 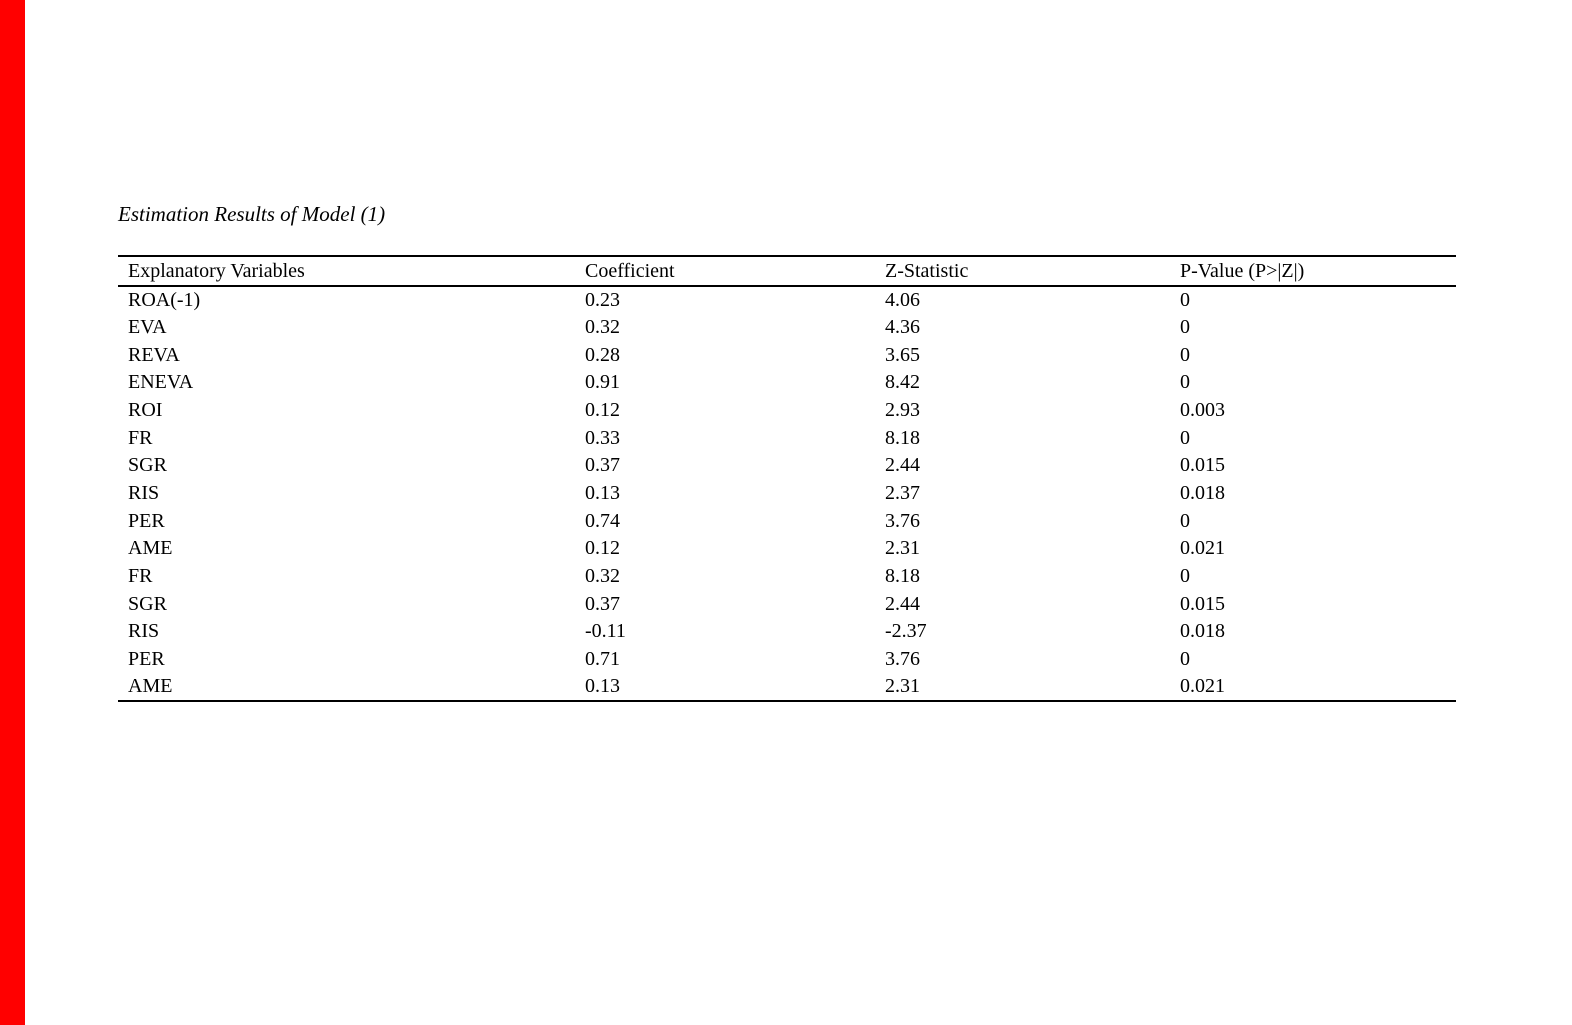 What do you see at coordinates (787, 632) in the screenshot?
I see `table-row: RIS -0.11 -2.37 0.018` at bounding box center [787, 632].